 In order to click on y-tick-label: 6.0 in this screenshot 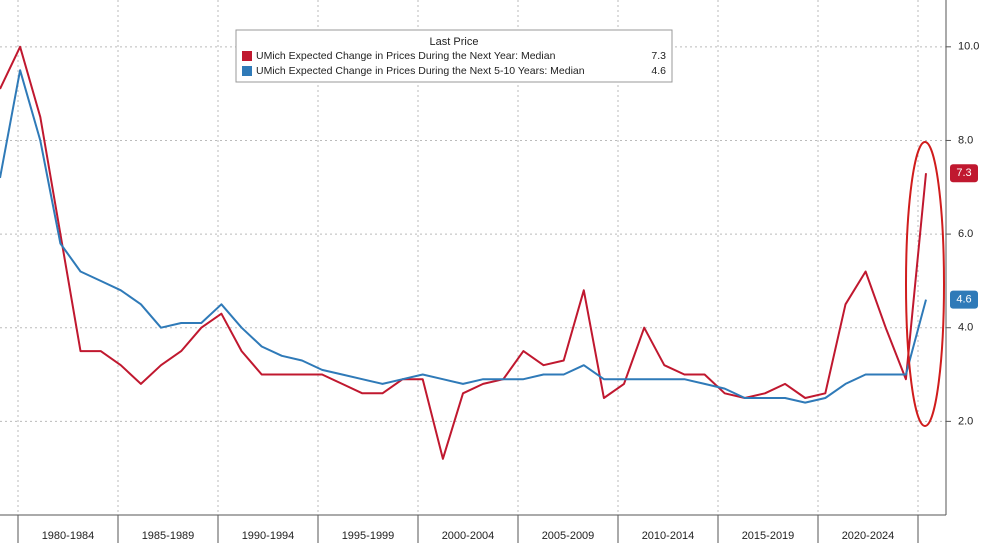, I will do `click(965, 234)`.